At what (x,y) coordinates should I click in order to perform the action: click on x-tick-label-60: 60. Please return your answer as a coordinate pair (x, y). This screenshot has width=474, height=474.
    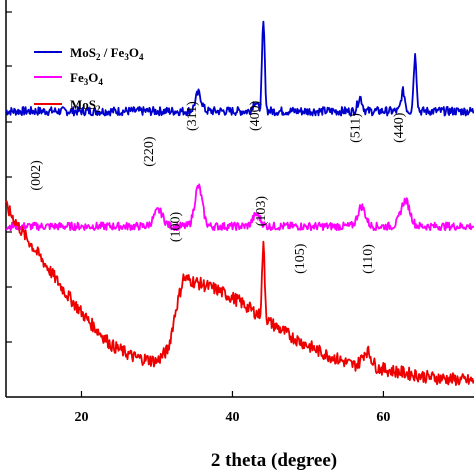
    Looking at the image, I should click on (383, 417).